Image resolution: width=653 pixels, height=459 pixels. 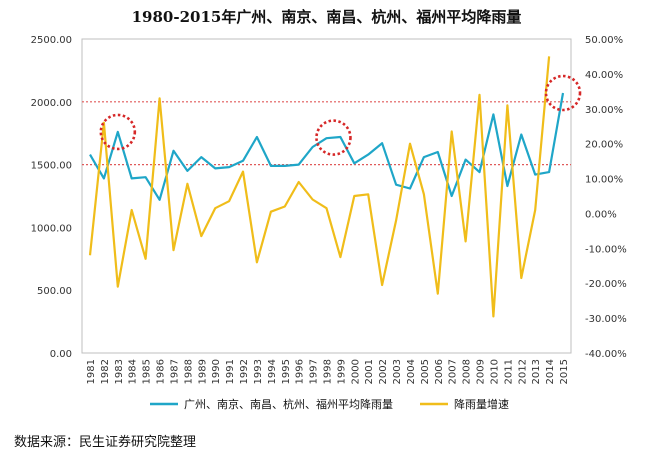 I want to click on x-axis-tick: 2004, so click(x=411, y=371).